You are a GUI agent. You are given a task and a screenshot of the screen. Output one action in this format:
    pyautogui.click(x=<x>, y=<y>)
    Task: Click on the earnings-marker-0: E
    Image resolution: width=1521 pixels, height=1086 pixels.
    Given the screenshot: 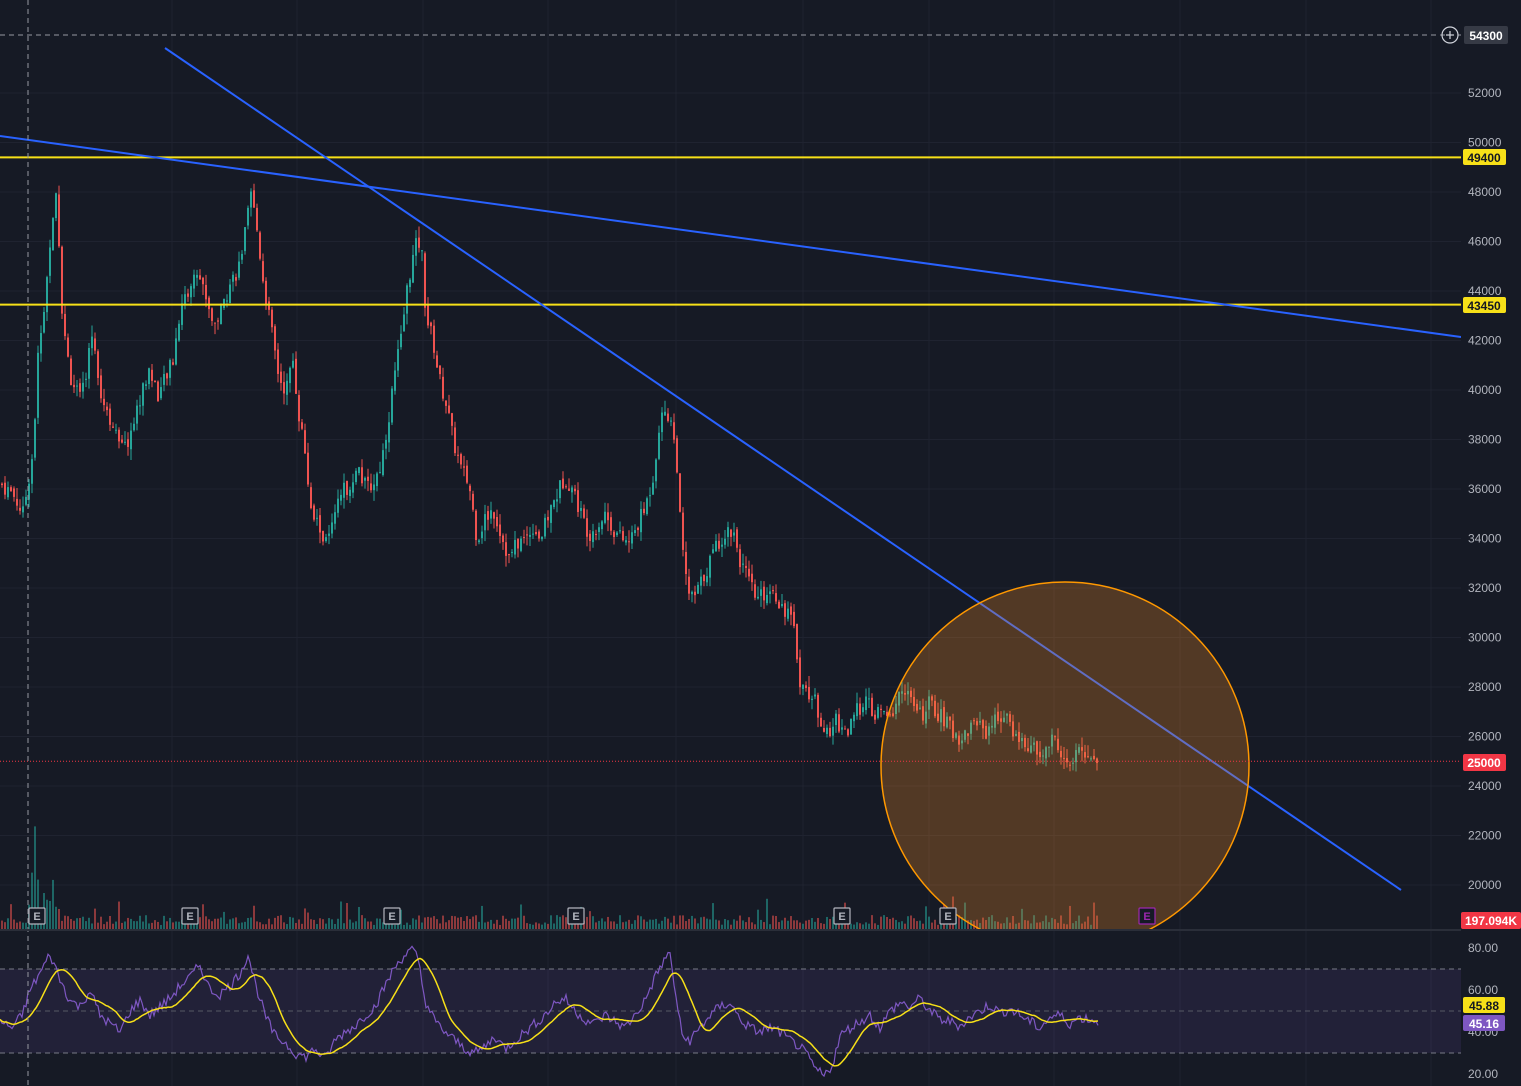 What is the action you would take?
    pyautogui.click(x=37, y=916)
    